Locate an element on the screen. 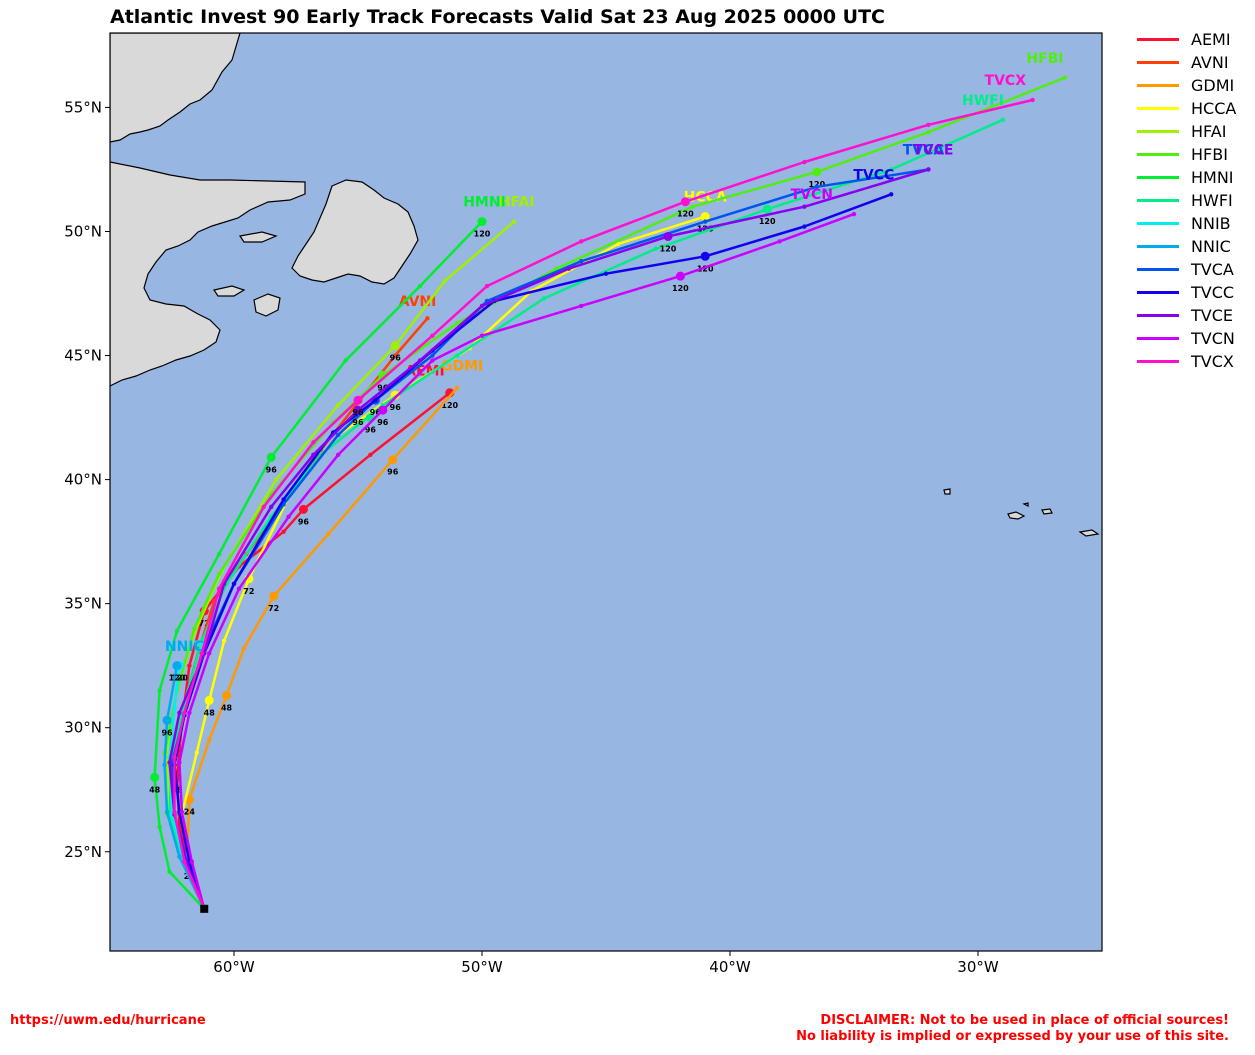 The height and width of the screenshot is (1055, 1255). lat-tick-label: 55°N is located at coordinates (83, 107).